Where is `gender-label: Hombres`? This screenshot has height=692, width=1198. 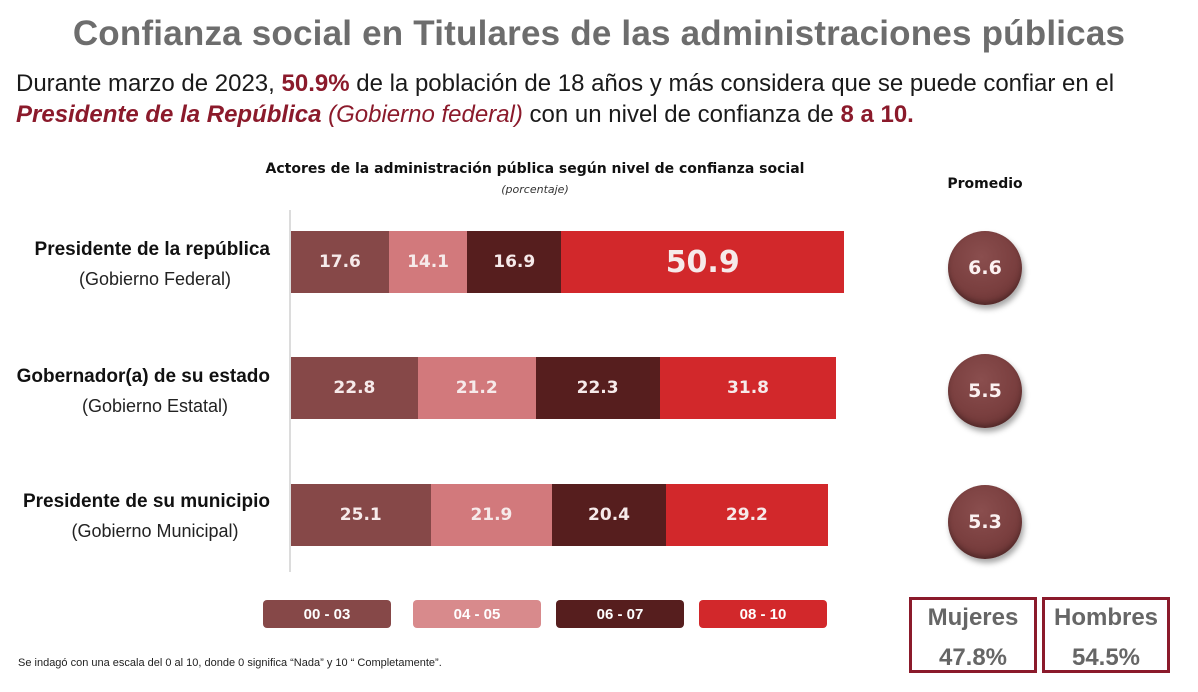 gender-label: Hombres is located at coordinates (1106, 617).